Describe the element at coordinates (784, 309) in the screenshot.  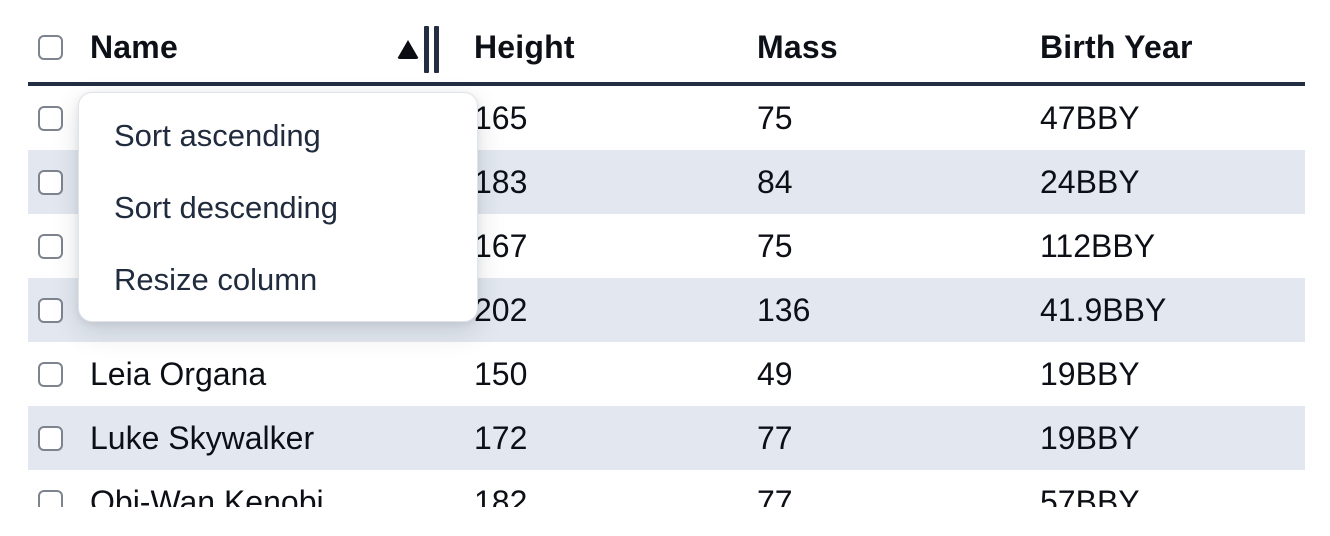
I see `cell-mass: 136` at that location.